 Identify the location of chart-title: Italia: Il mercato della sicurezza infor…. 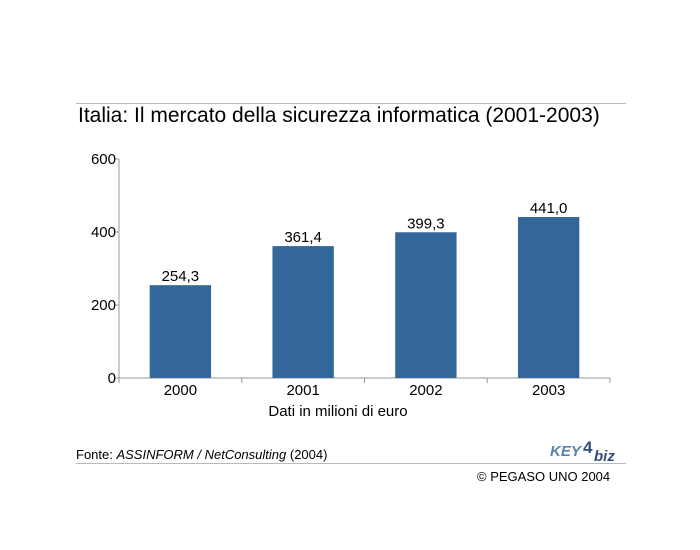
(339, 115).